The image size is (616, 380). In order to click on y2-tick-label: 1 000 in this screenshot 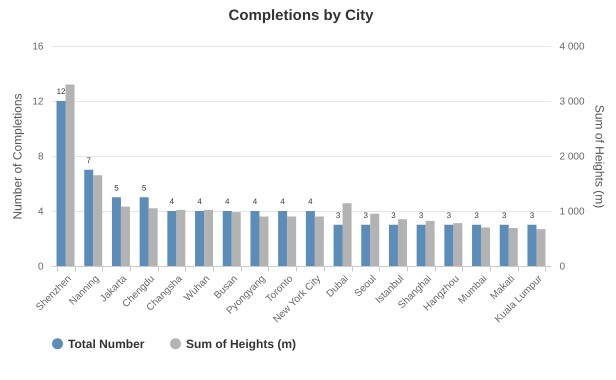, I will do `click(572, 212)`.